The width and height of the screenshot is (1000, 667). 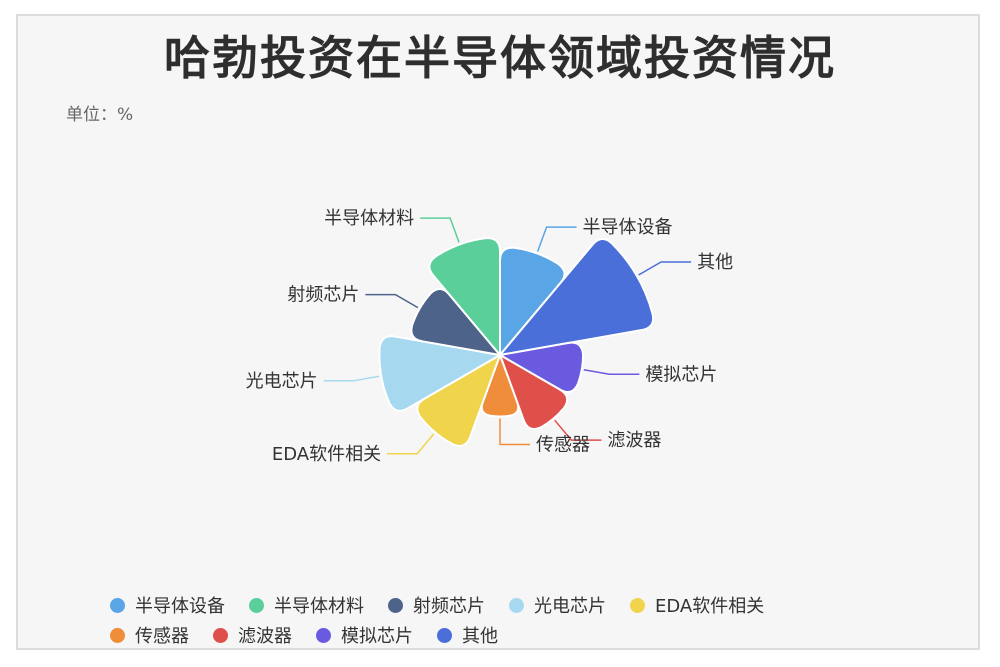 What do you see at coordinates (377, 636) in the screenshot?
I see `legend-label: 模拟芯片` at bounding box center [377, 636].